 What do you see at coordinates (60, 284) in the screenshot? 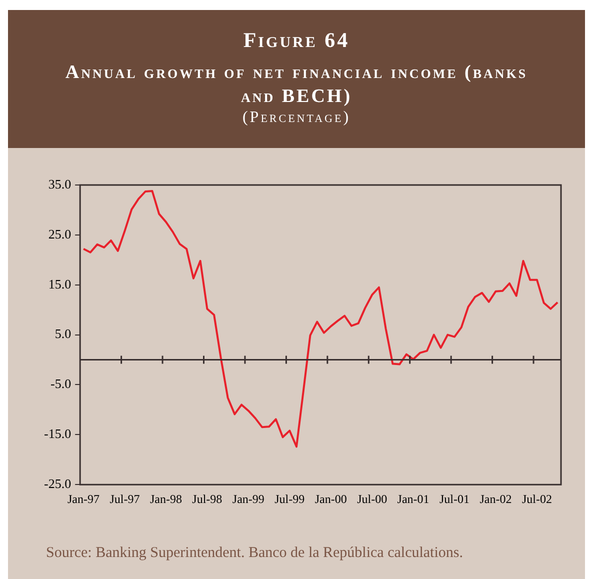
I see `y-tick-label: 15.0` at bounding box center [60, 284].